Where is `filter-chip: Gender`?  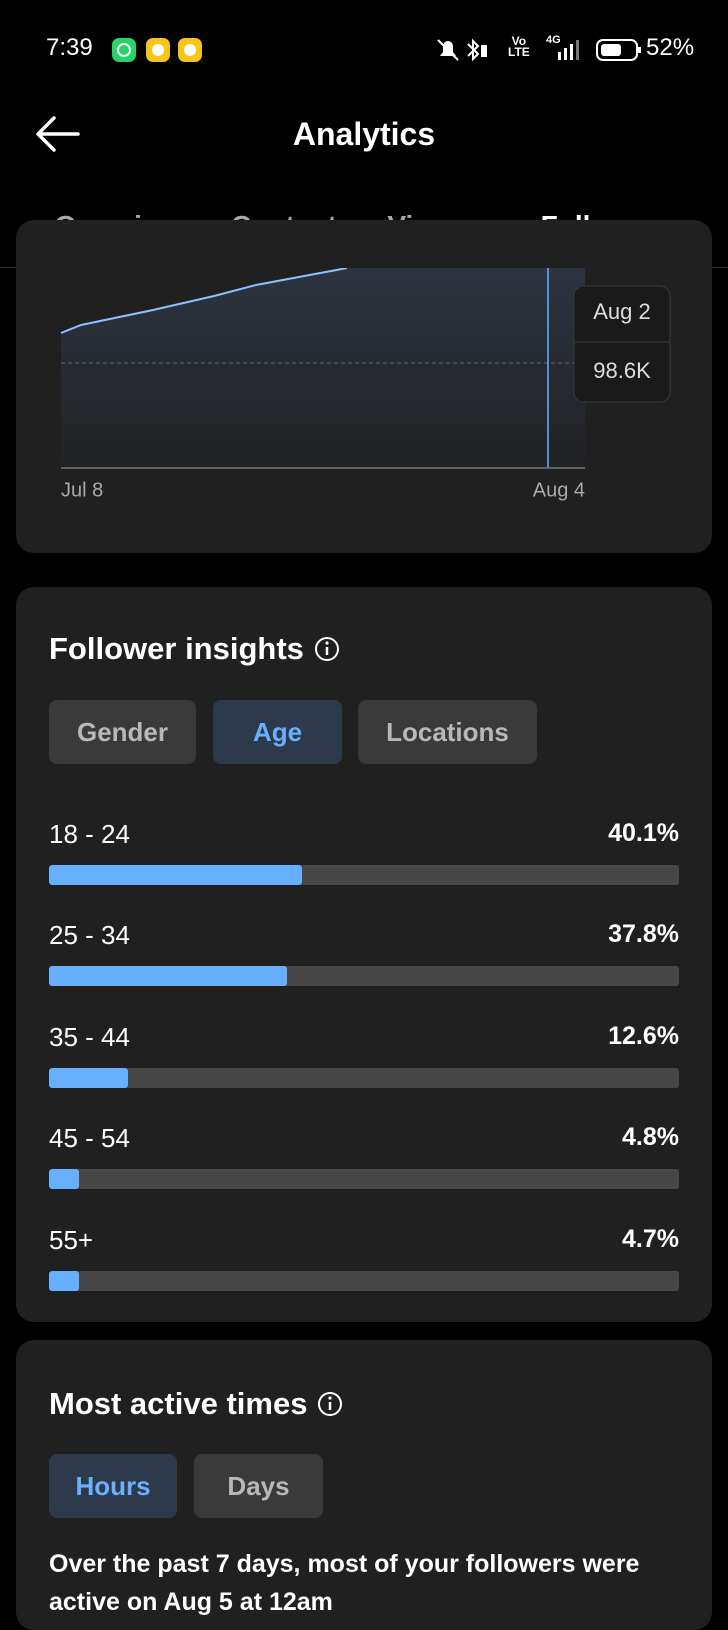
filter-chip: Gender is located at coordinates (122, 732).